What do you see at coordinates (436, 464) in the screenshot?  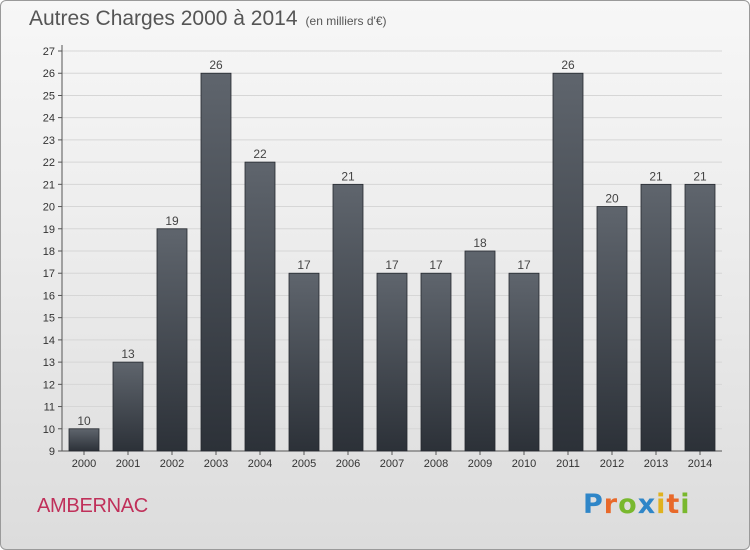 I see `x-tick-label: 2008` at bounding box center [436, 464].